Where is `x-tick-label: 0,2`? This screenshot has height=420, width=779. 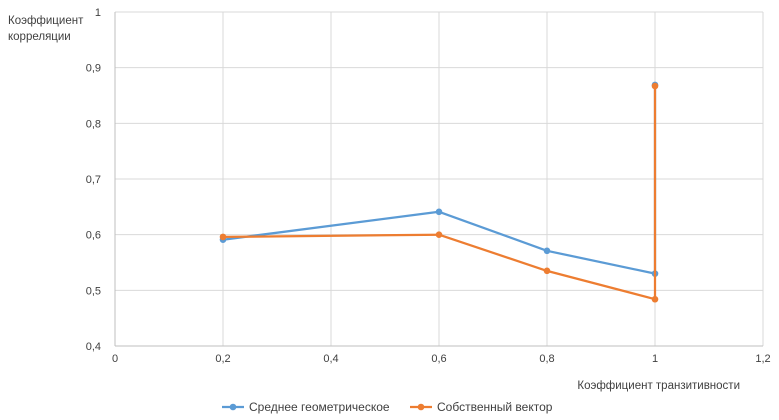
x-tick-label: 0,2 is located at coordinates (222, 359).